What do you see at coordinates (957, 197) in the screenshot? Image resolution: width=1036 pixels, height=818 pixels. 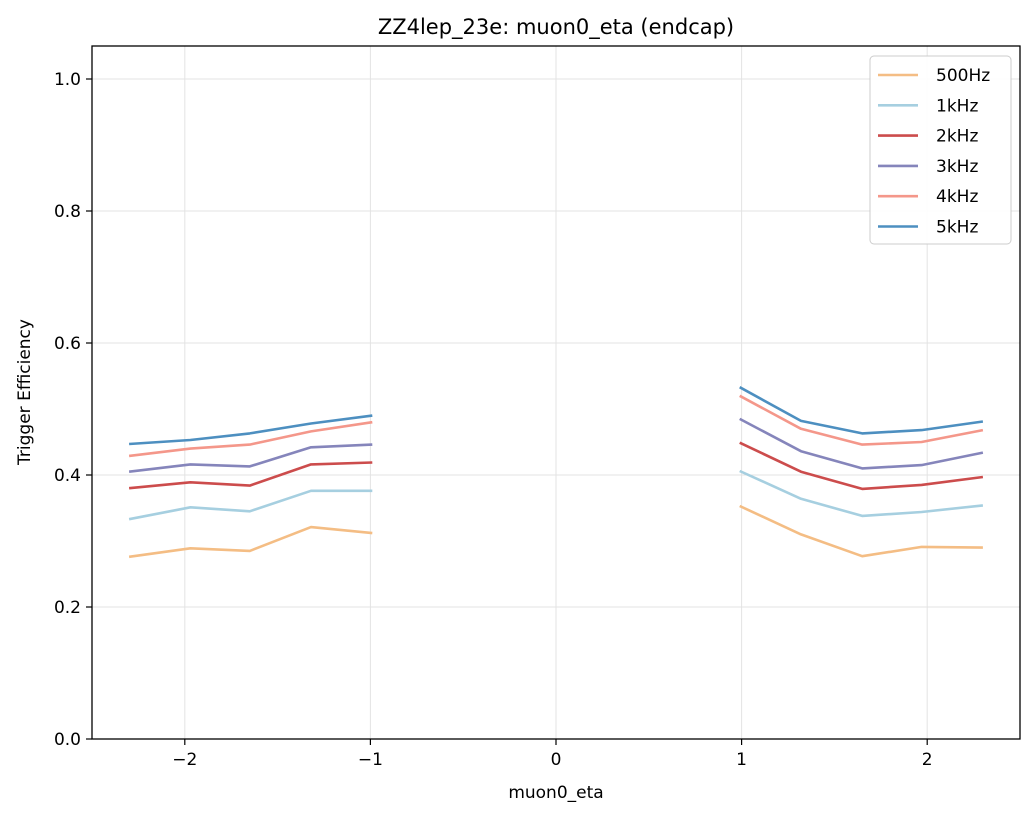 I see `legend-label: 4kHz` at bounding box center [957, 197].